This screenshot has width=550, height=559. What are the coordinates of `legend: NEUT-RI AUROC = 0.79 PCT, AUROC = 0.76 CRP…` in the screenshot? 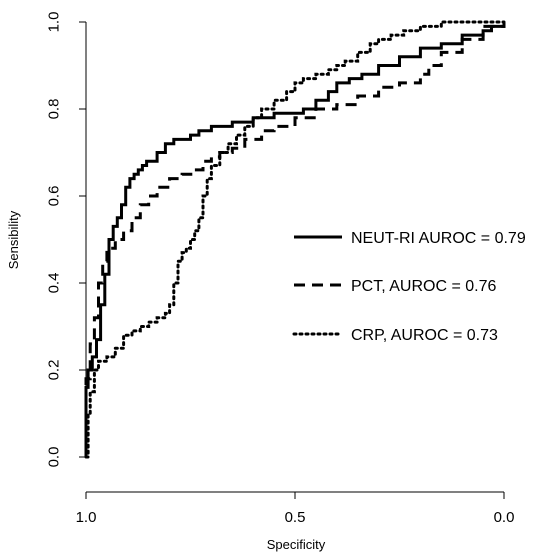 It's located at (409, 287).